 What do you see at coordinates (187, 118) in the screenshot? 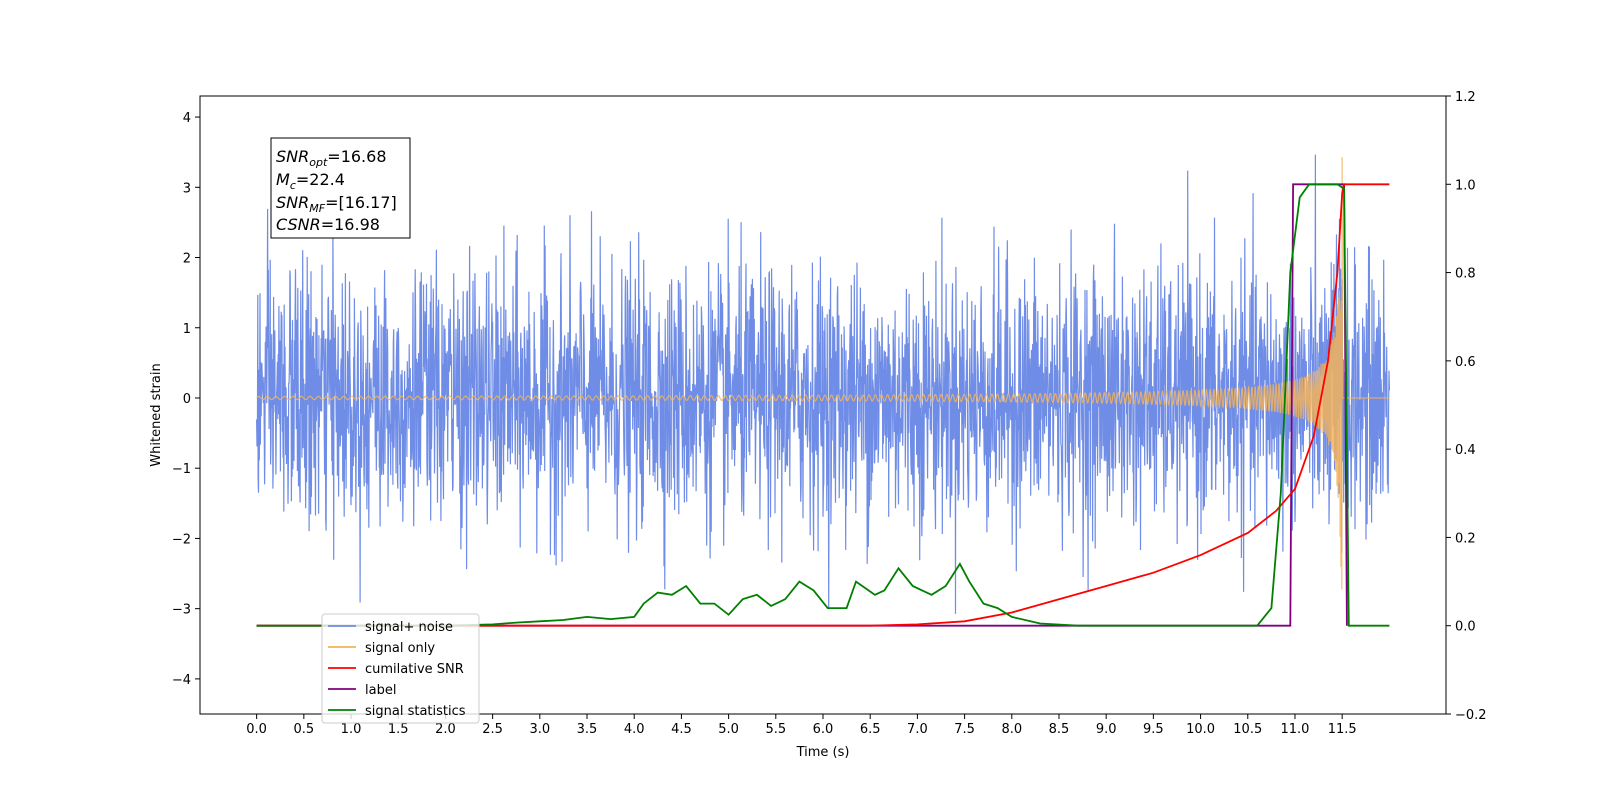
I see `y-tick-label: 4` at bounding box center [187, 118].